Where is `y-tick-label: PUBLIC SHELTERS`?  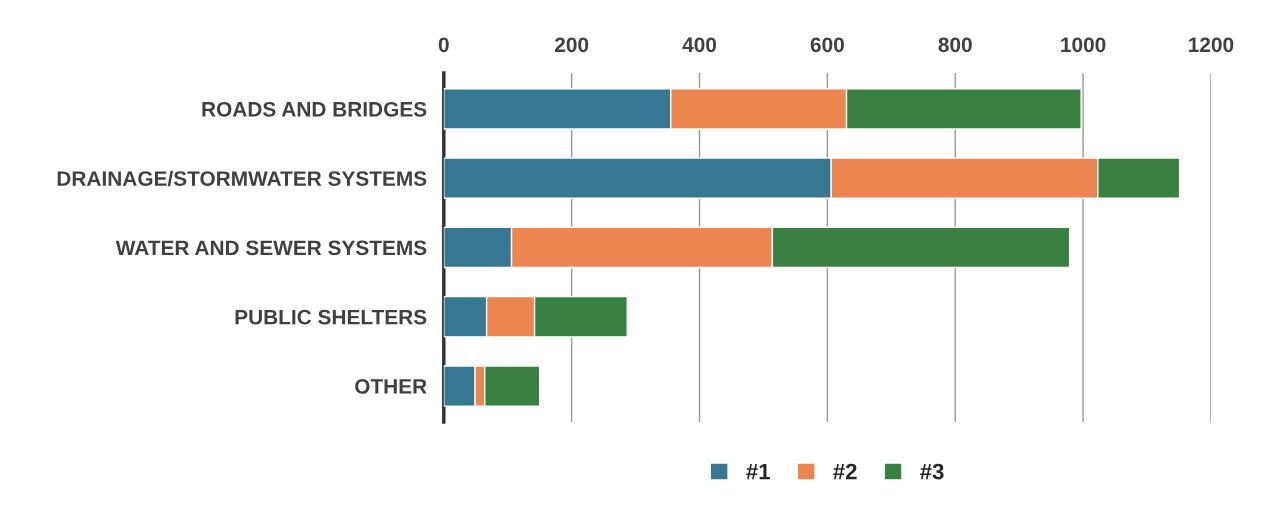
y-tick-label: PUBLIC SHELTERS is located at coordinates (331, 317).